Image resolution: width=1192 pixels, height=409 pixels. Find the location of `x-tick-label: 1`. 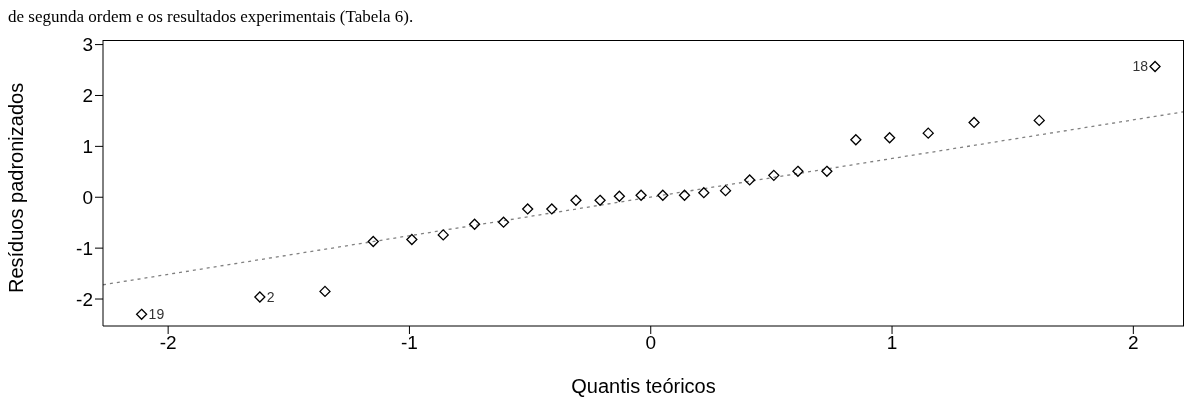

x-tick-label: 1 is located at coordinates (892, 343).